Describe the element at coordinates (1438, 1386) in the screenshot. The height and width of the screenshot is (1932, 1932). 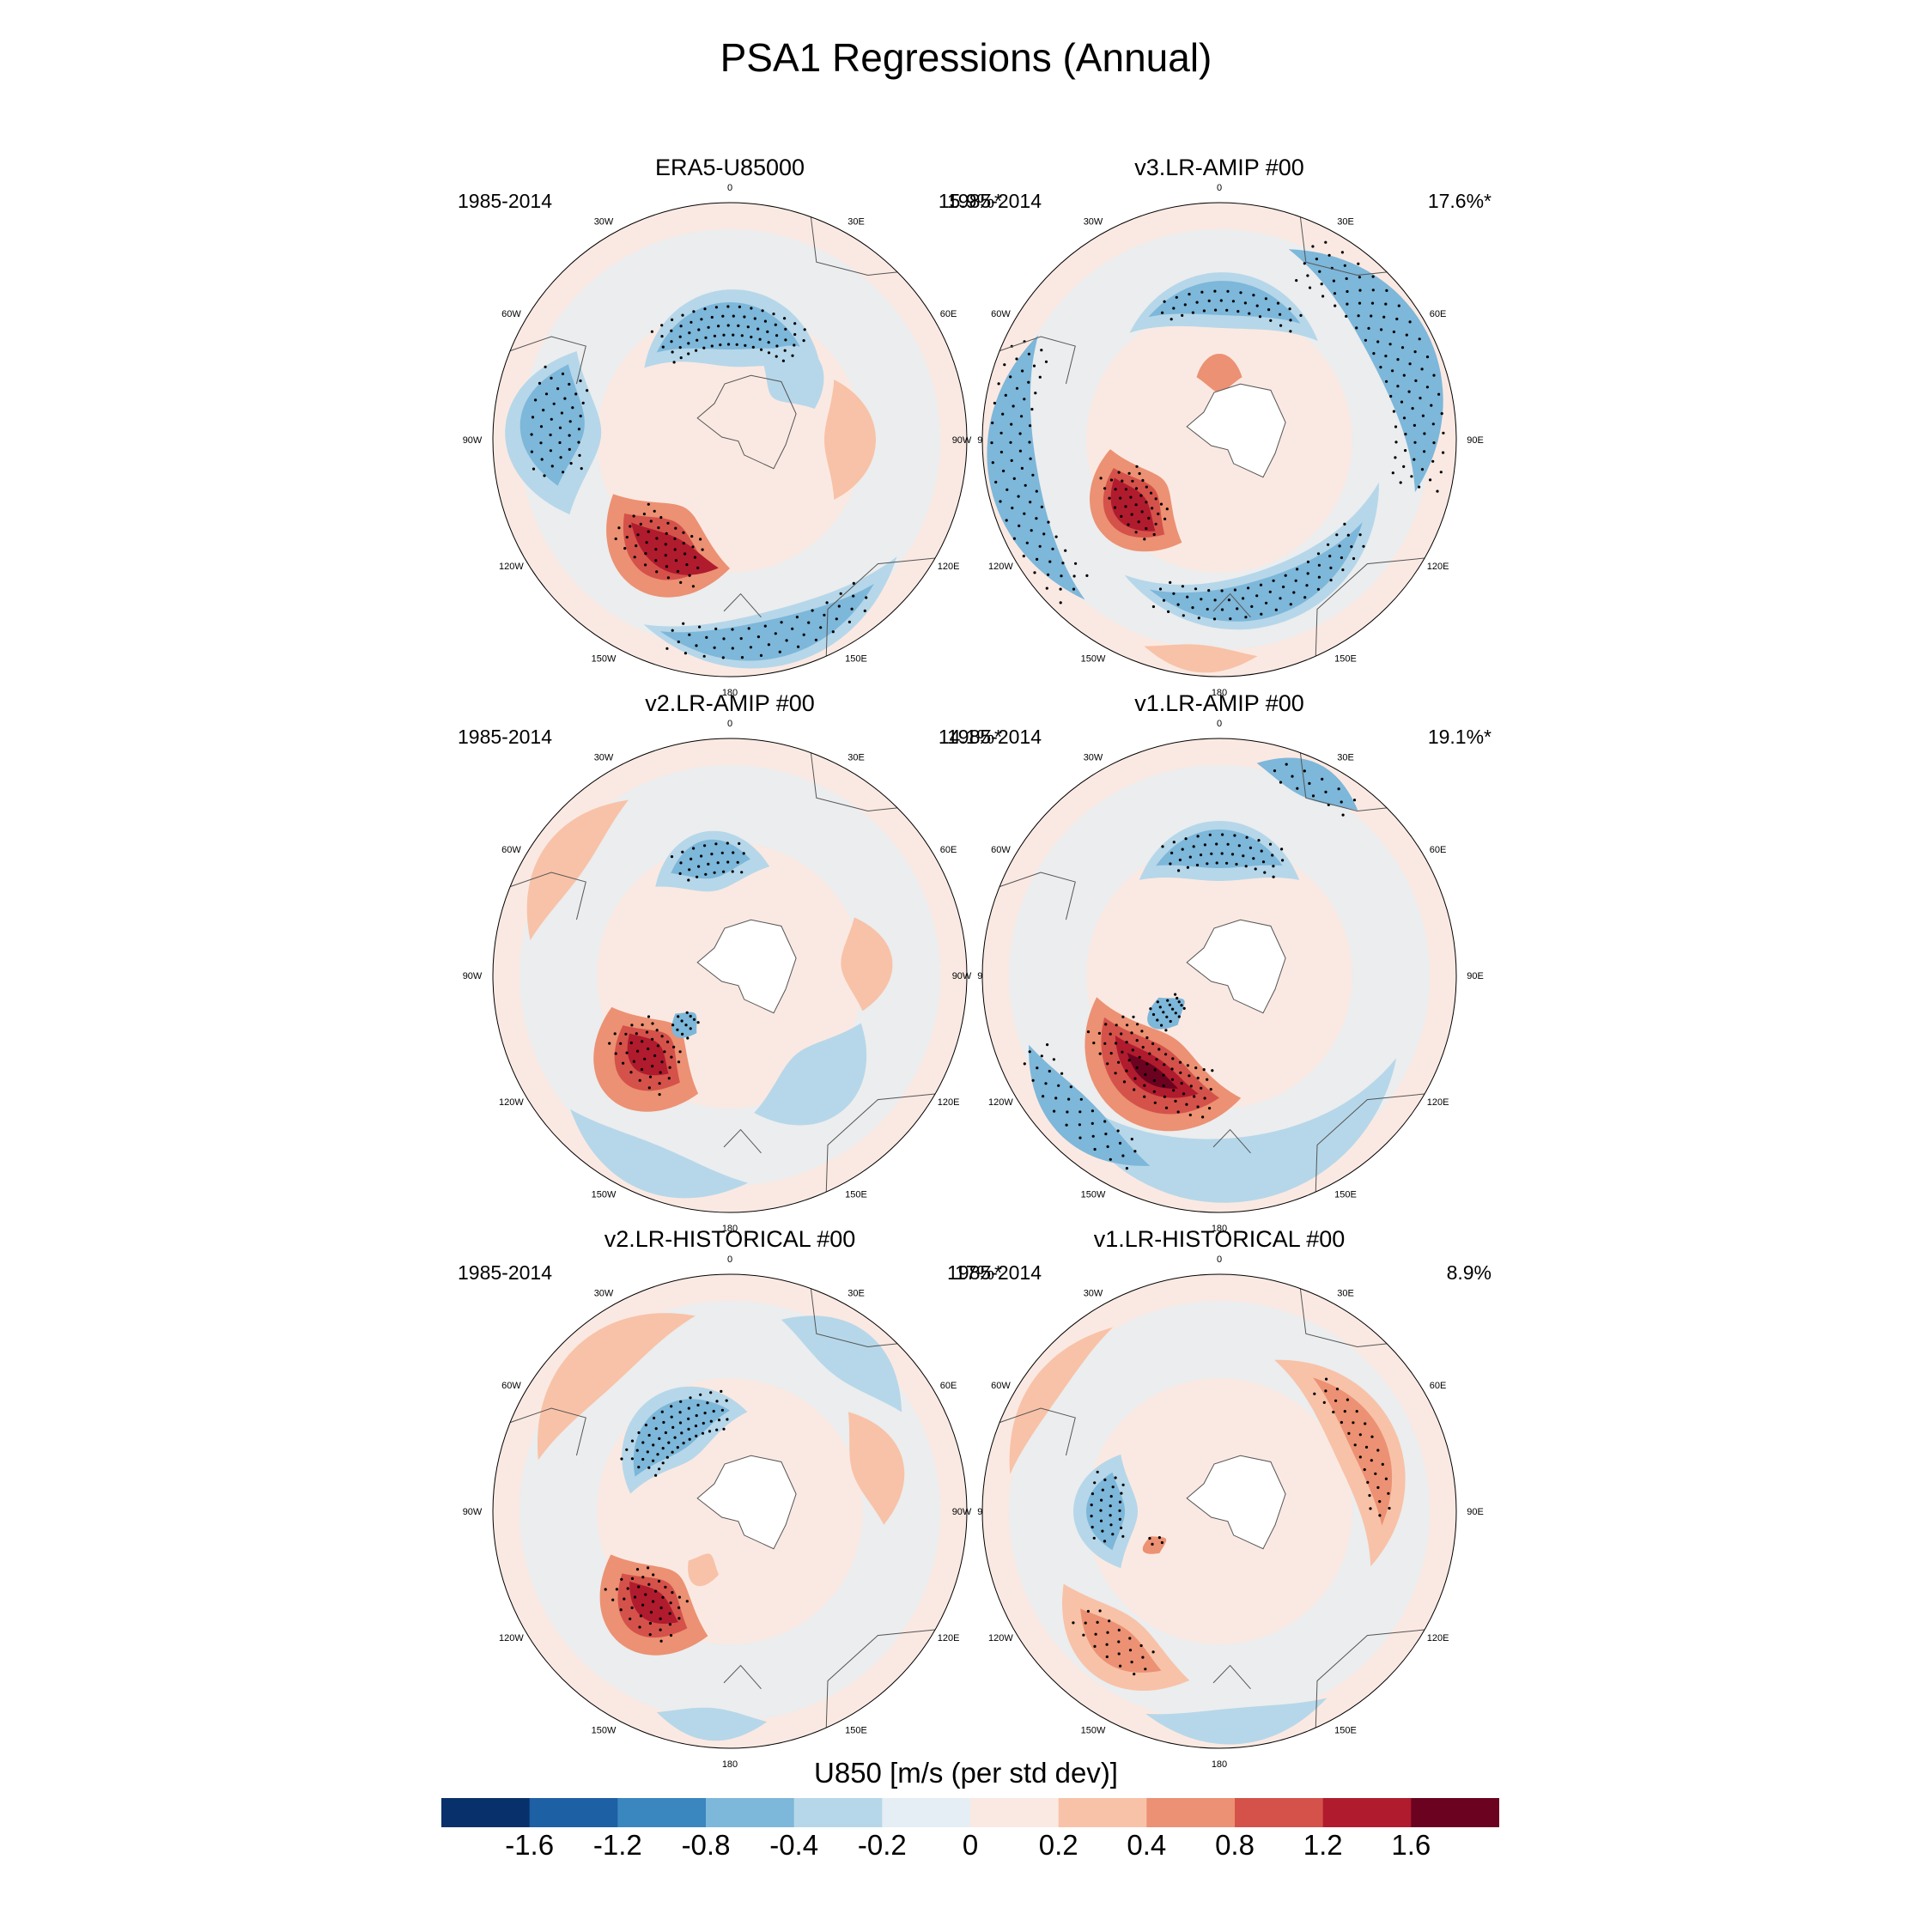
I see `longitude-label: 60E` at that location.